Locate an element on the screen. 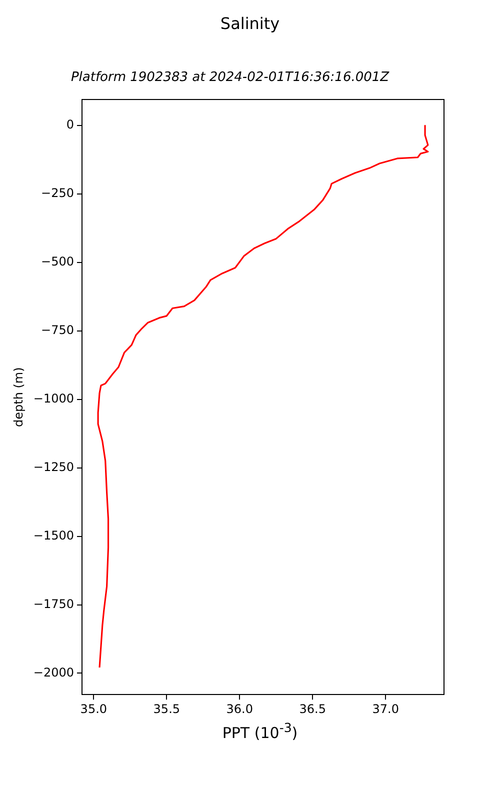 The height and width of the screenshot is (800, 500). x-tick-label: 36.0 is located at coordinates (239, 709).